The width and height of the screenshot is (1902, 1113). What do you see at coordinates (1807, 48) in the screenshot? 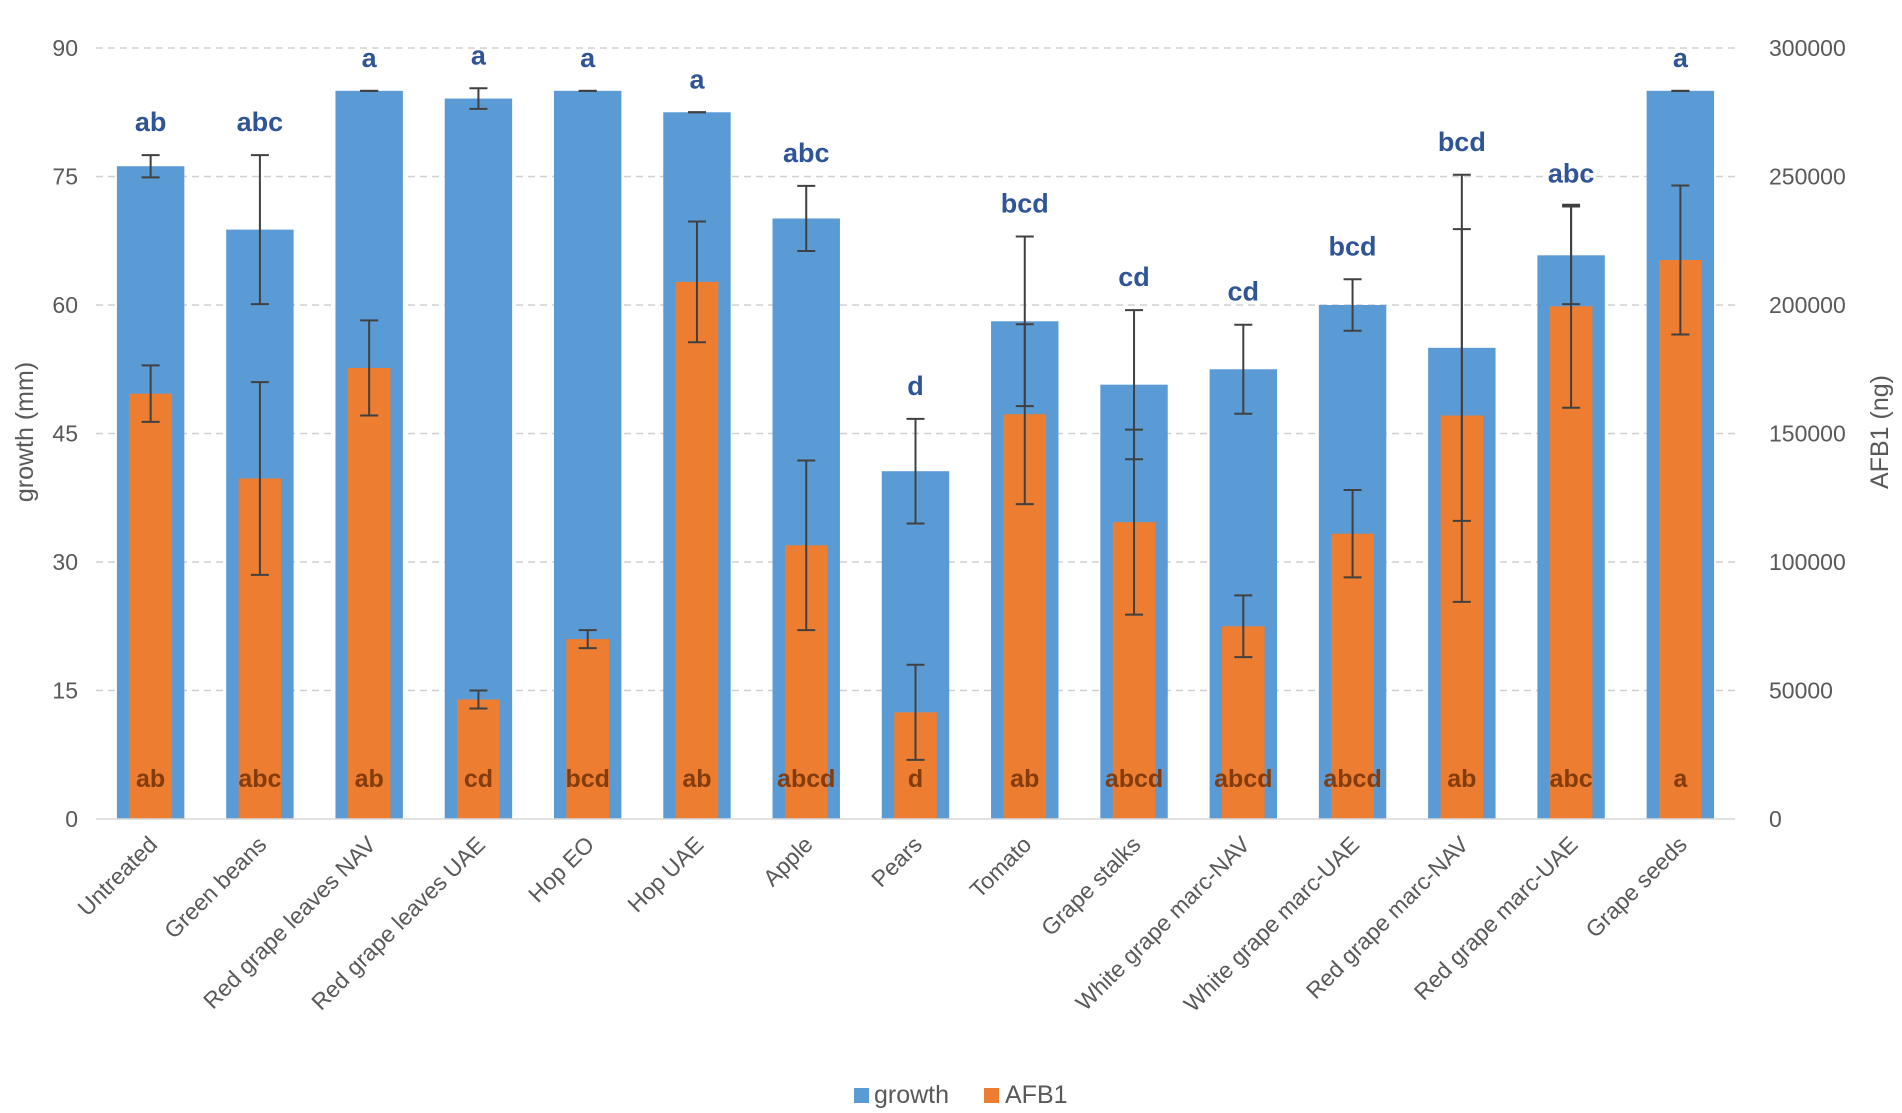
I see `y-tick-label-right: 300000` at bounding box center [1807, 48].